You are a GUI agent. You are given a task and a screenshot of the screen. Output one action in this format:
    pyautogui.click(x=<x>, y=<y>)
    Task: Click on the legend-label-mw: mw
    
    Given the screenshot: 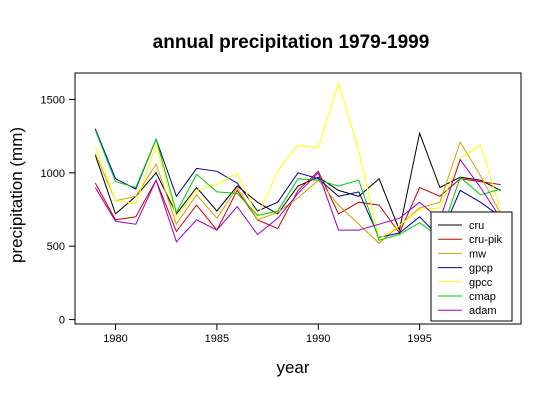 What is the action you would take?
    pyautogui.click(x=477, y=254)
    